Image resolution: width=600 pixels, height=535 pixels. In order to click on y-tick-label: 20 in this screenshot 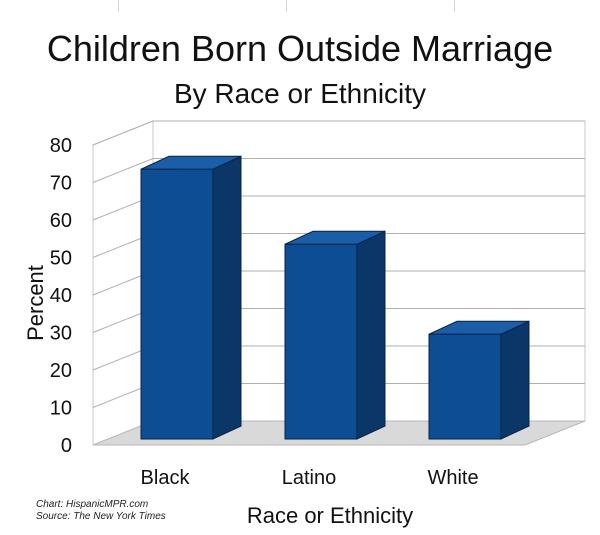, I will do `click(61, 371)`.